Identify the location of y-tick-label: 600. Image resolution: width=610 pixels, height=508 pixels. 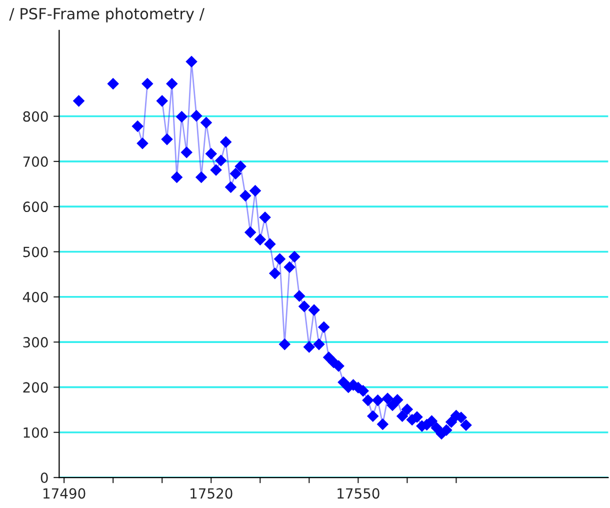
(35, 207).